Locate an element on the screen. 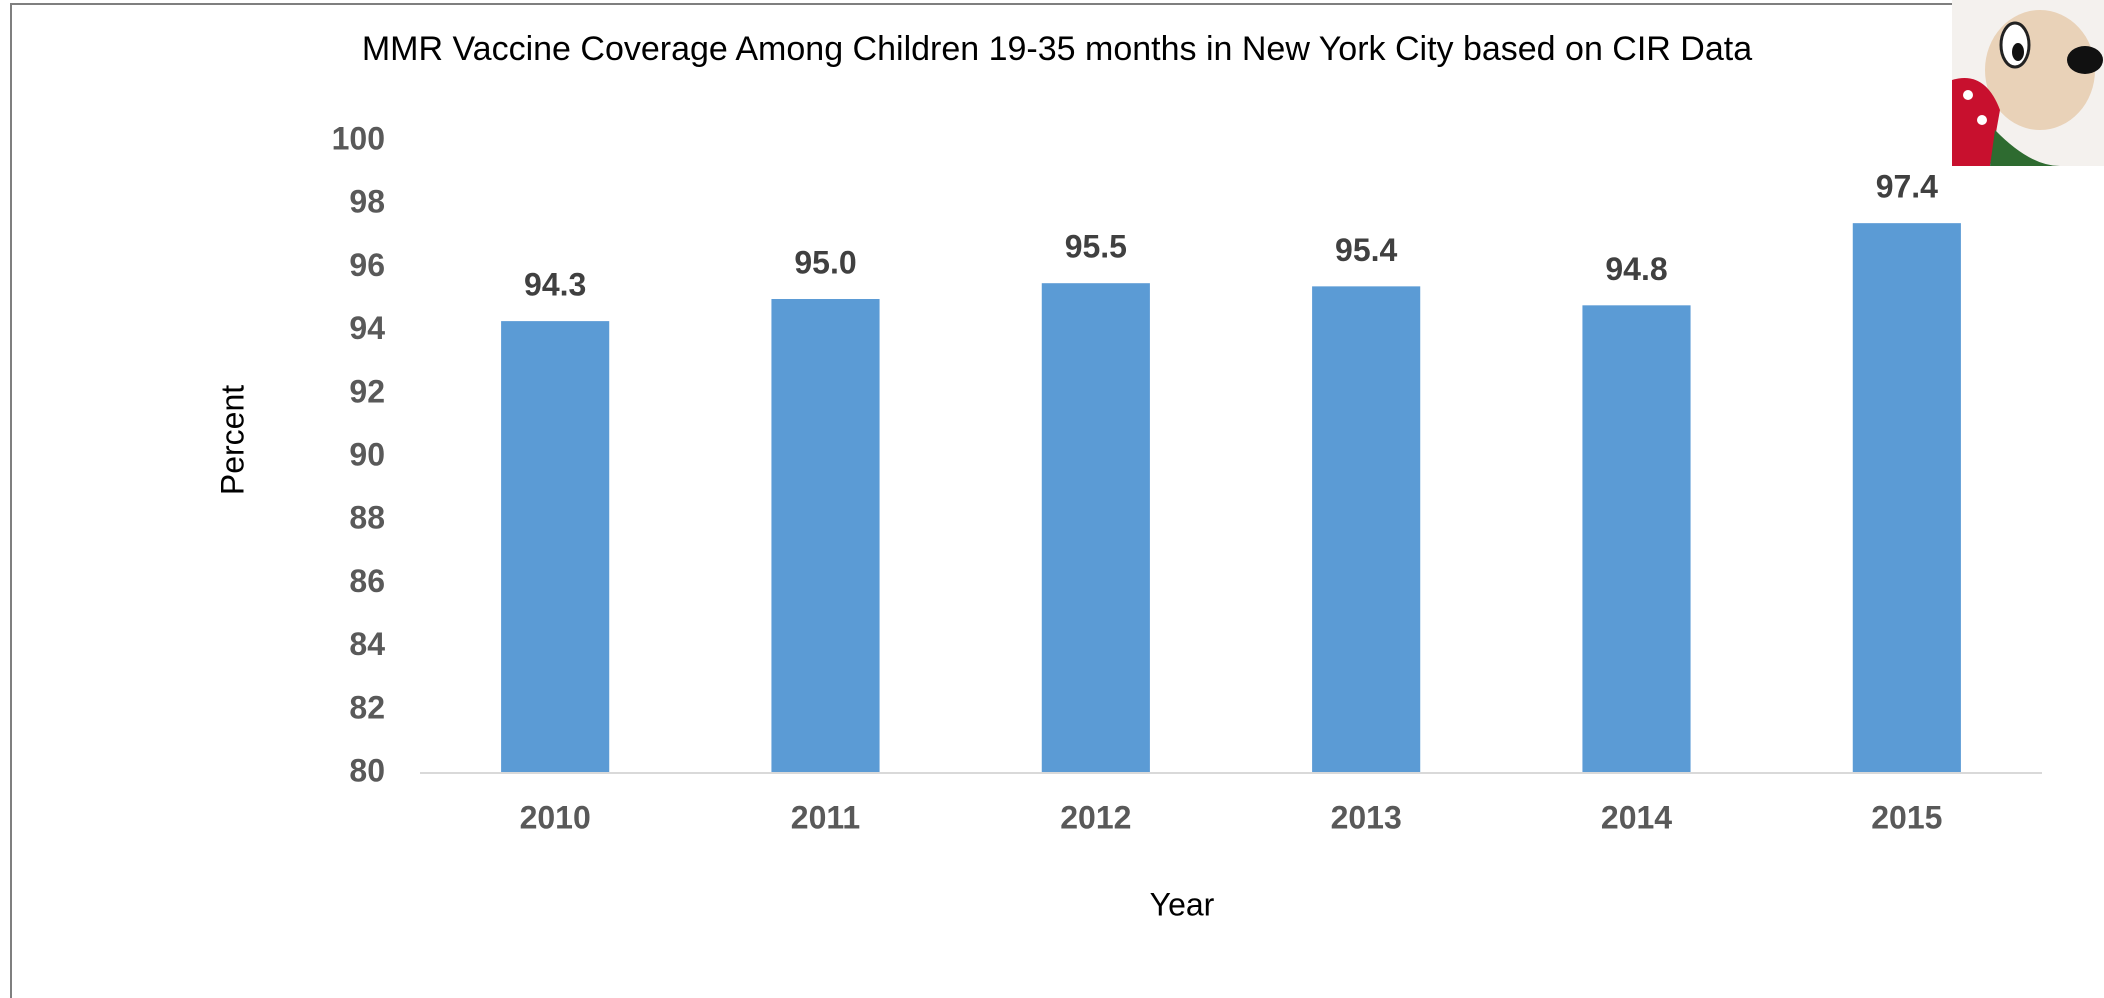 Image resolution: width=2104 pixels, height=998 pixels. corner-photo is located at coordinates (2028, 83).